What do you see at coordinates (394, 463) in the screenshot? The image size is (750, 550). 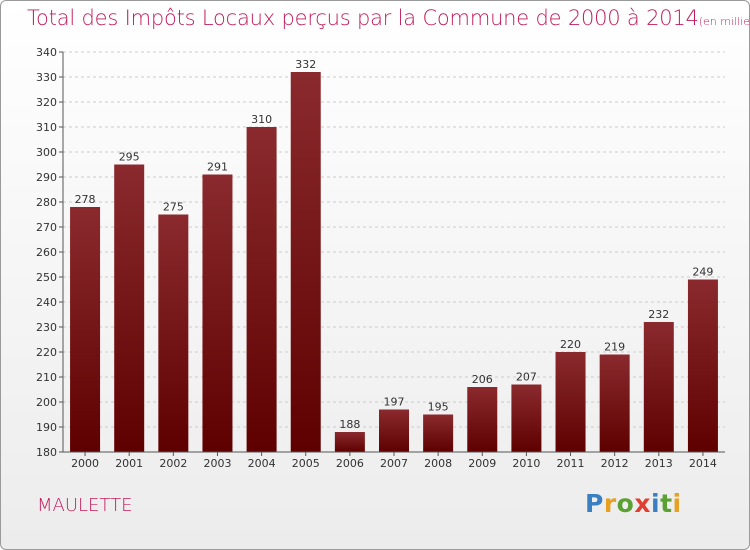 I see `x-tick-label: 2007` at bounding box center [394, 463].